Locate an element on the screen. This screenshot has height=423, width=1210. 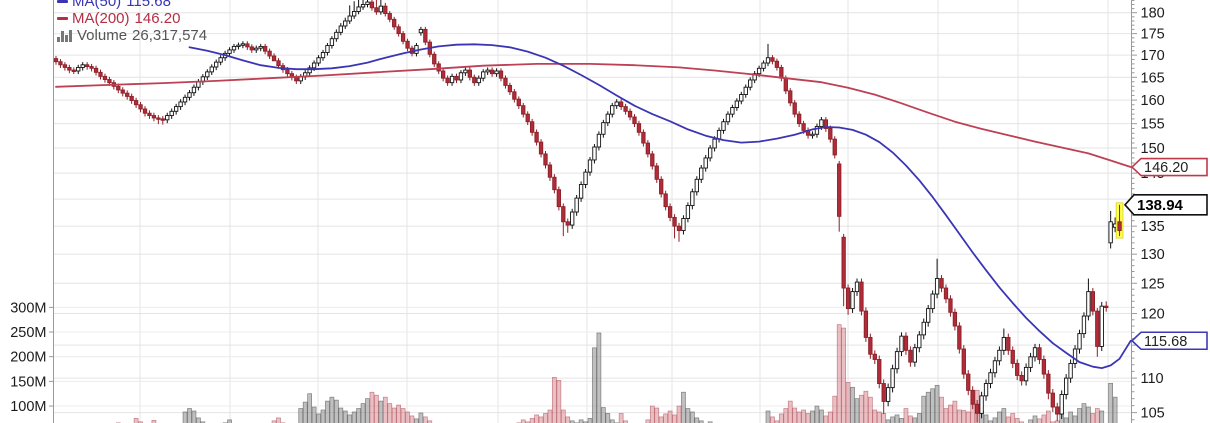
volume-axis-label: 300M is located at coordinates (28, 308).